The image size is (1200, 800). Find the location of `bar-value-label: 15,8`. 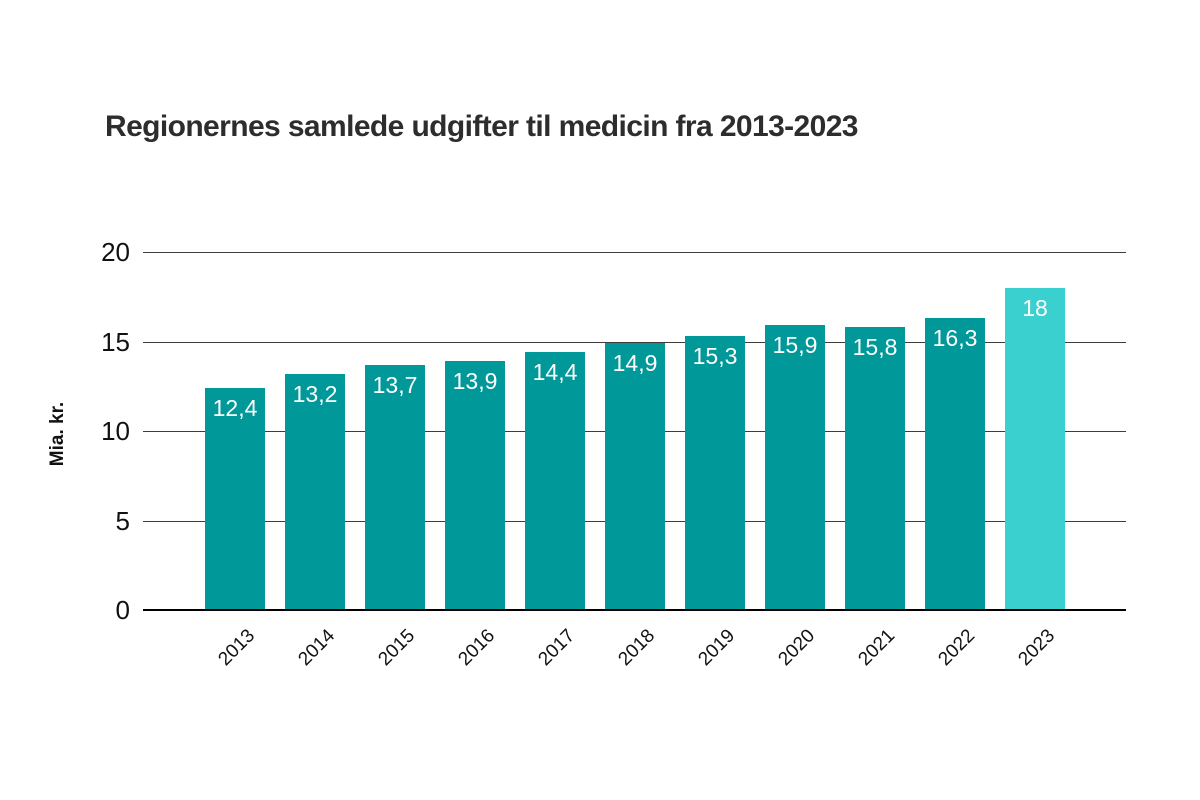

bar-value-label: 15,8 is located at coordinates (875, 347).